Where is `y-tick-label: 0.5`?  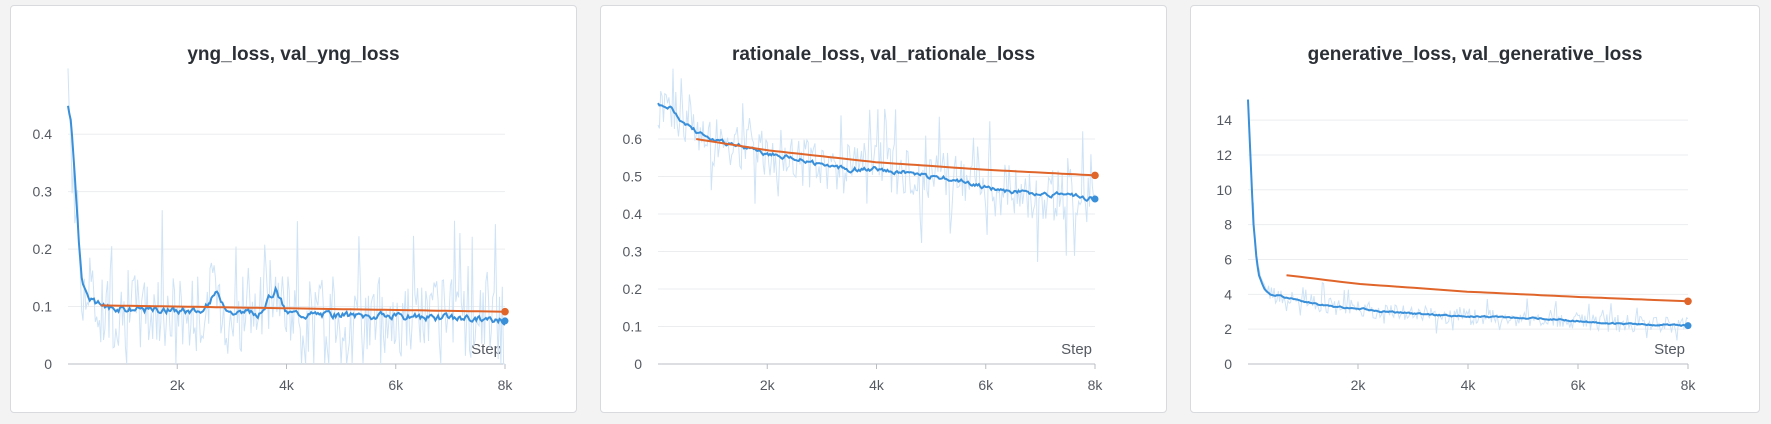 y-tick-label: 0.5 is located at coordinates (633, 177).